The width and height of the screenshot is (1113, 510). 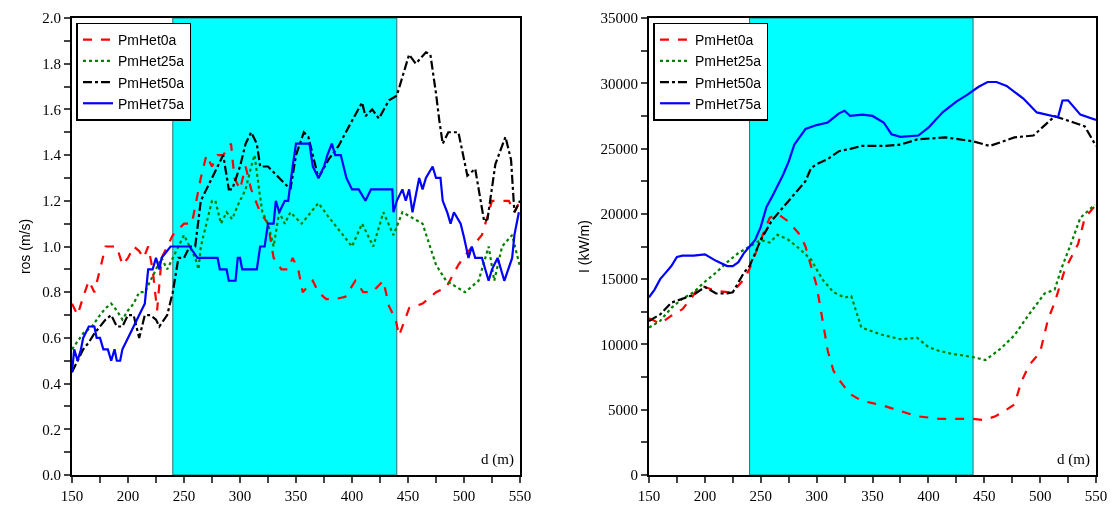 What do you see at coordinates (619, 344) in the screenshot?
I see `y-tick-label: 10000` at bounding box center [619, 344].